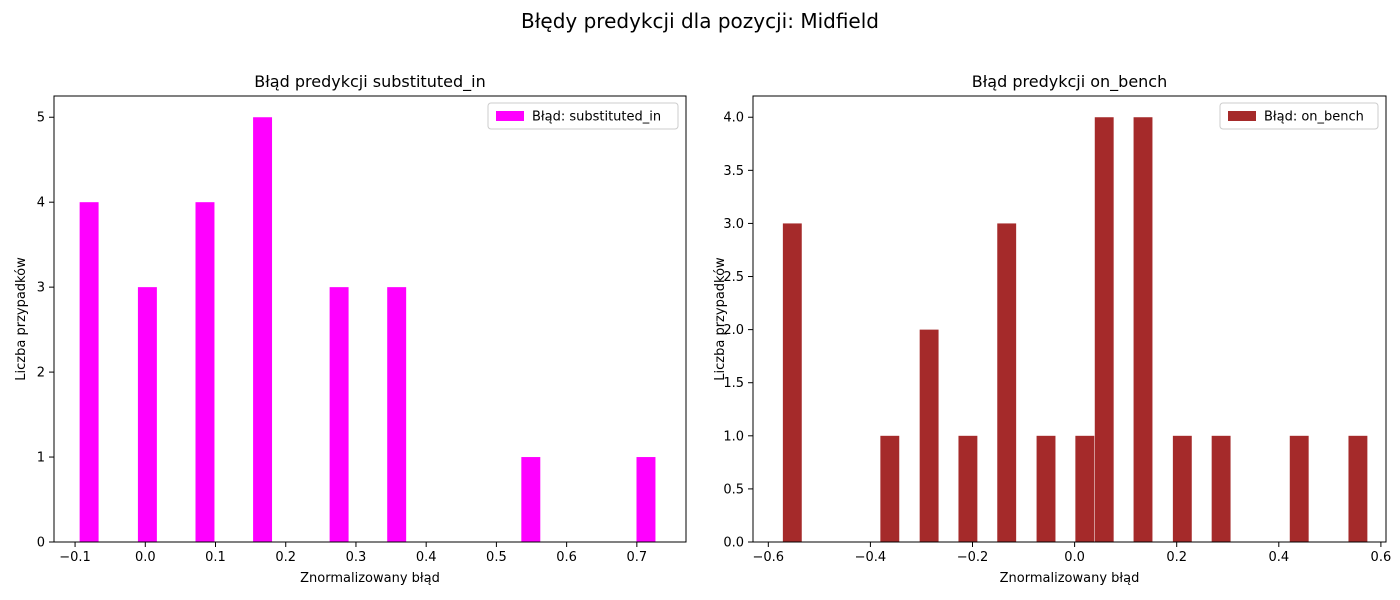 The height and width of the screenshot is (600, 1400). Describe the element at coordinates (215, 557) in the screenshot. I see `x-tick-label: 0.1` at that location.